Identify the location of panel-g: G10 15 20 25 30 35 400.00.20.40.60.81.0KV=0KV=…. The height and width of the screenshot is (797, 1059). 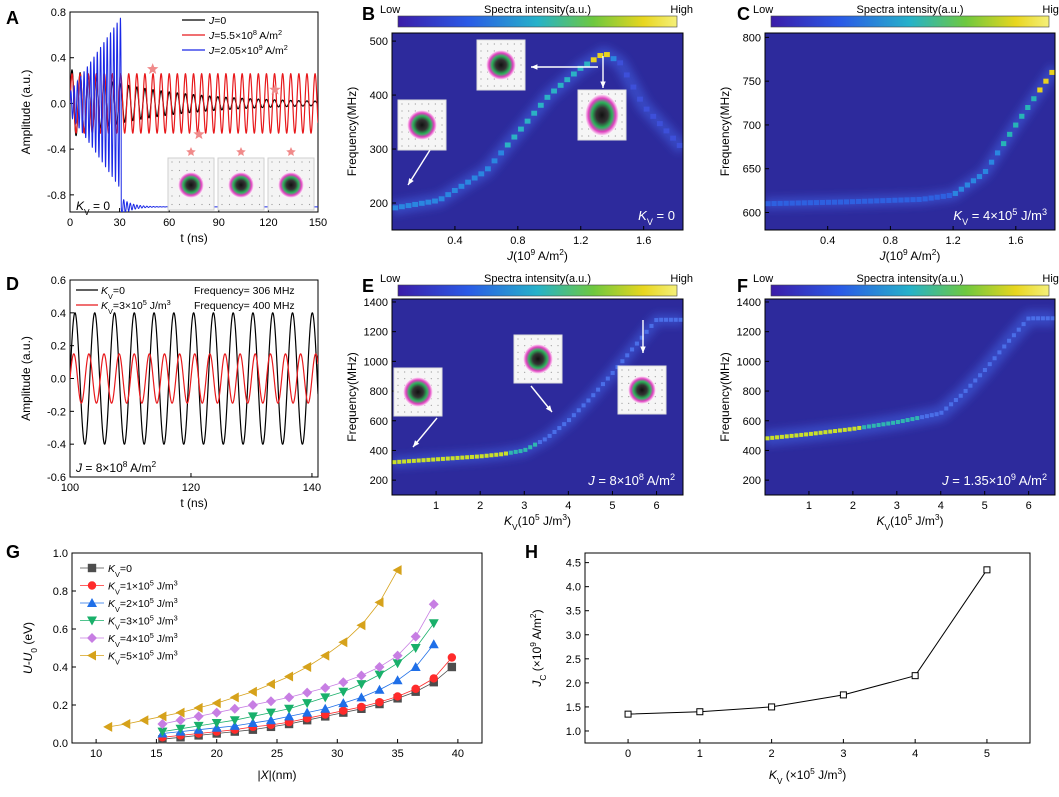
(244, 662).